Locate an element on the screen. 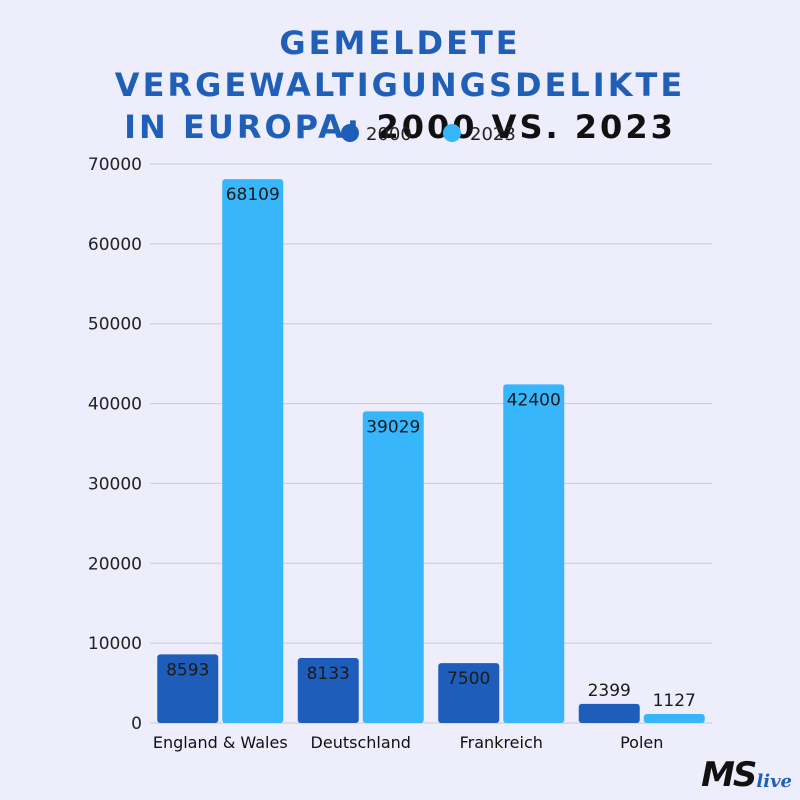  logo-main: MS is located at coordinates (729, 775).